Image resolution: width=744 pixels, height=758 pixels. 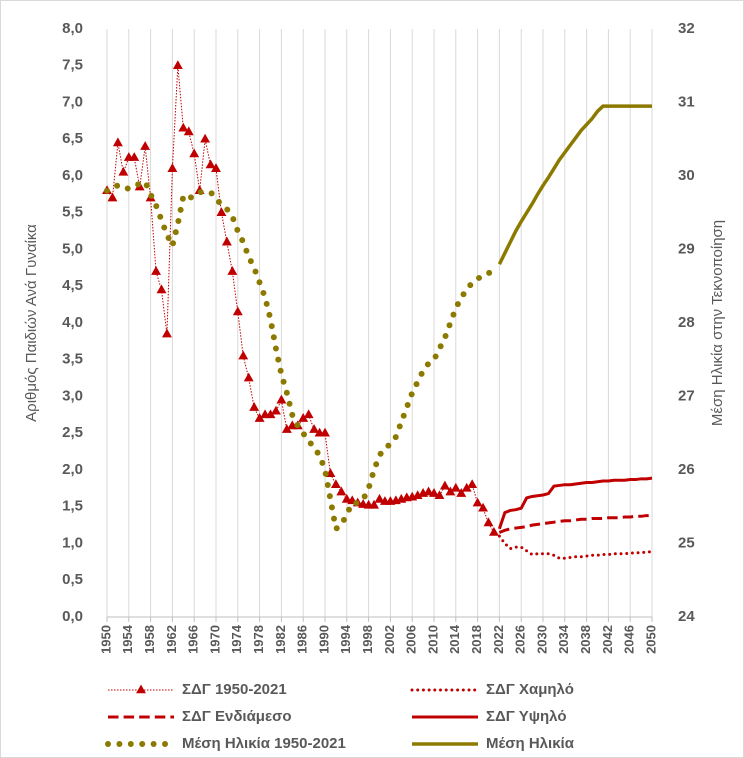 What do you see at coordinates (411, 639) in the screenshot?
I see `x-tick-label: 2006` at bounding box center [411, 639].